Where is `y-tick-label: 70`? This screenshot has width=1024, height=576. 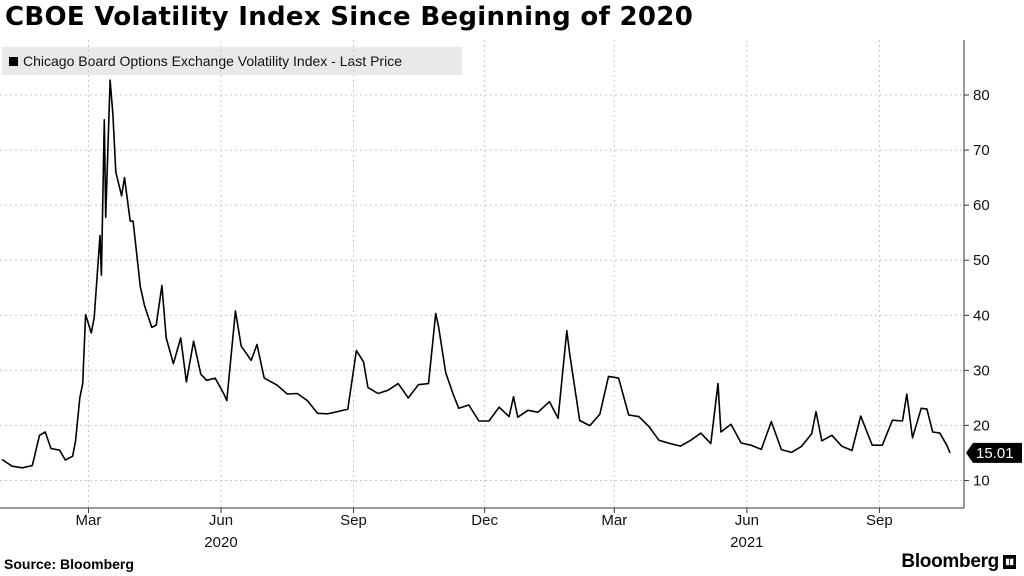 y-tick-label: 70 is located at coordinates (981, 150).